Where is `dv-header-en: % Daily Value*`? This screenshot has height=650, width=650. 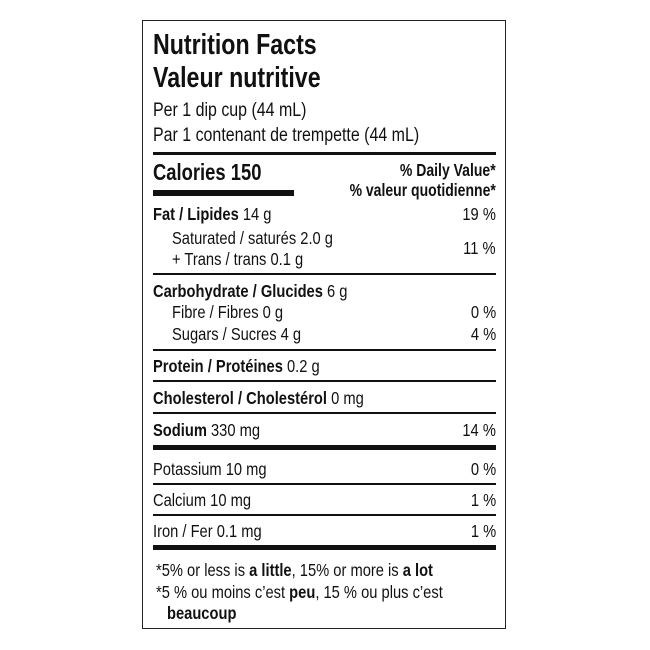
dv-header-en: % Daily Value* is located at coordinates (448, 170).